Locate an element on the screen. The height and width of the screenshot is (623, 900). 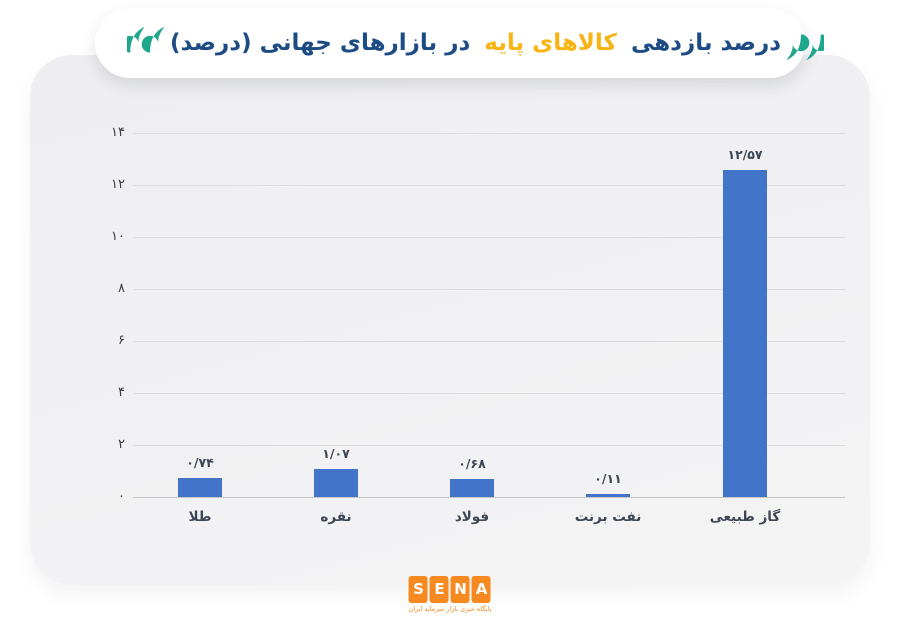
title-text-post: در بازارهای جهانی (درصد) is located at coordinates (320, 43).